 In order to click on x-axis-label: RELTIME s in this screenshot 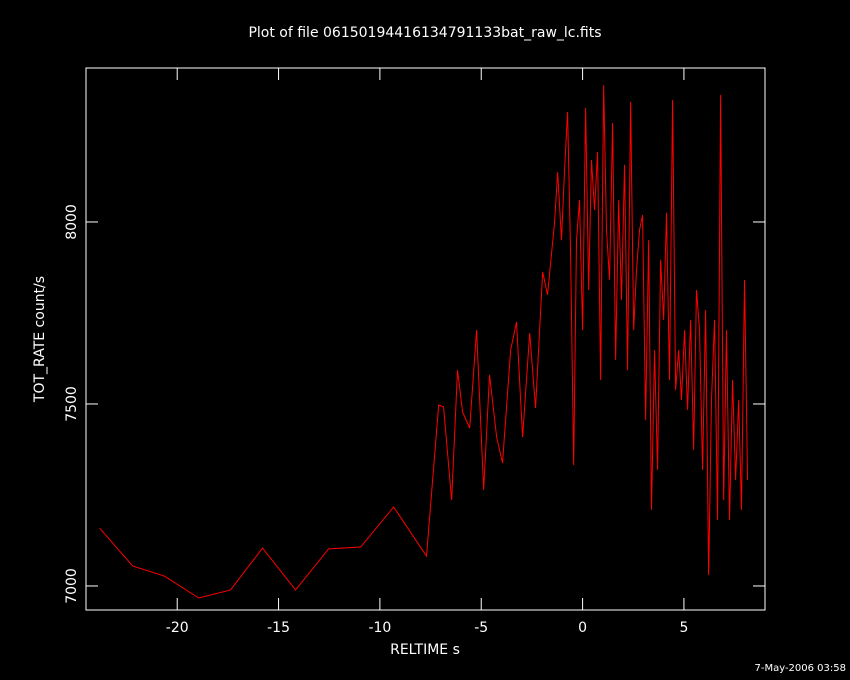, I will do `click(425, 650)`.